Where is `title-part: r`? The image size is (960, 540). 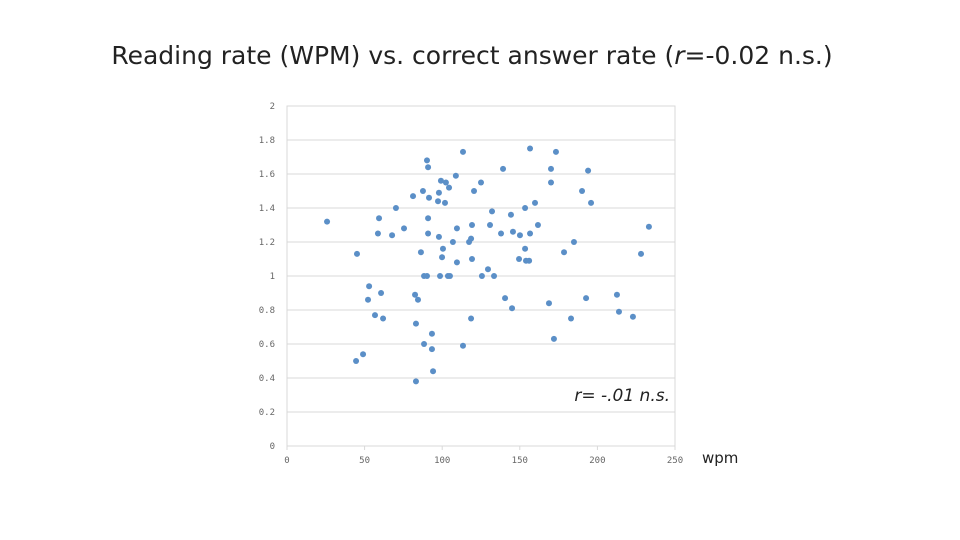 title-part: r is located at coordinates (680, 55).